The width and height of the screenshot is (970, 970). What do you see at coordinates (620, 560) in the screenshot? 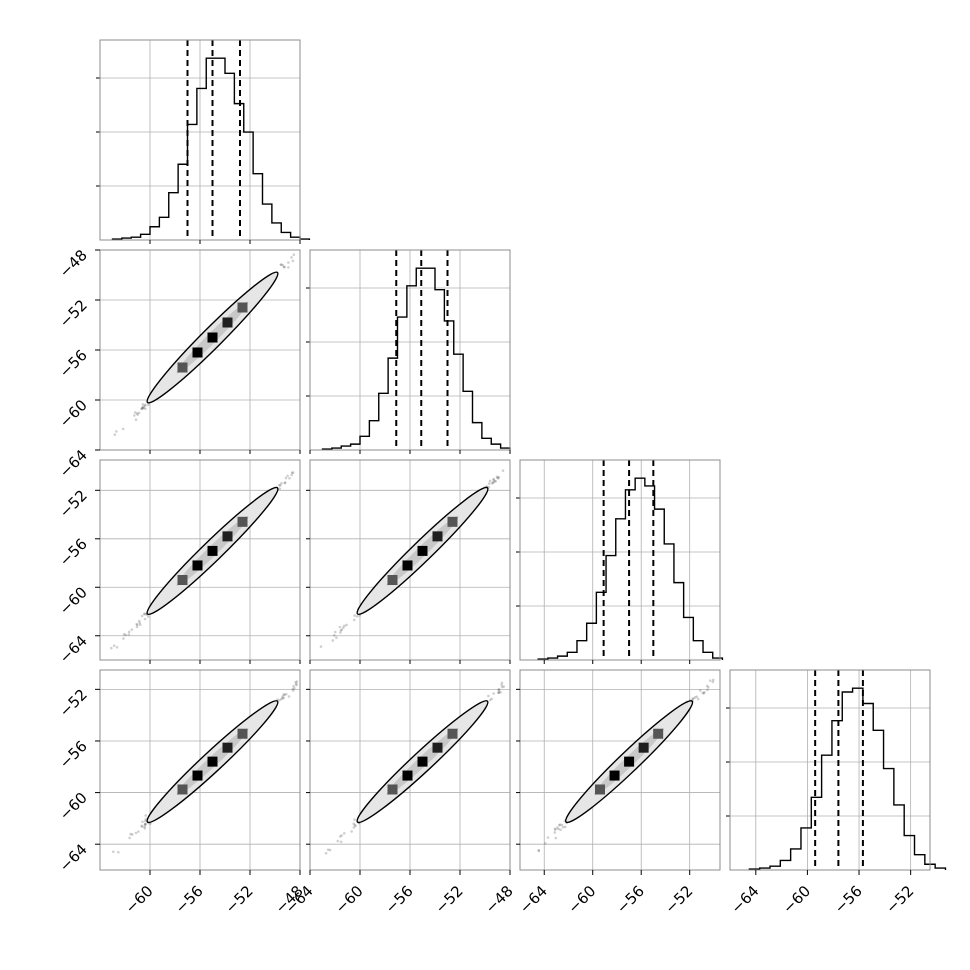
I see `panel-frame` at bounding box center [620, 560].